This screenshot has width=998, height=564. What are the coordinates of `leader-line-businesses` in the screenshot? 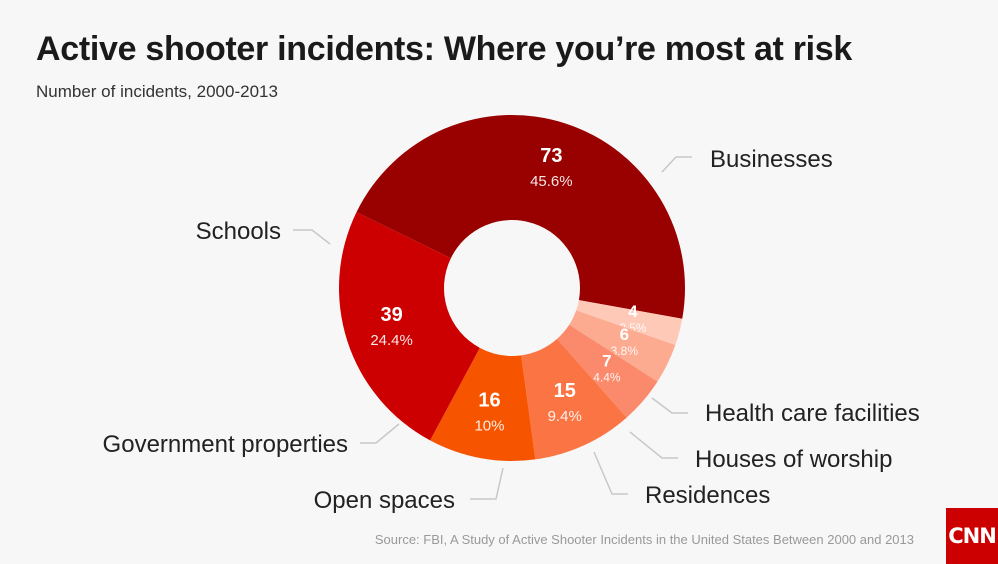 It's located at (676, 164).